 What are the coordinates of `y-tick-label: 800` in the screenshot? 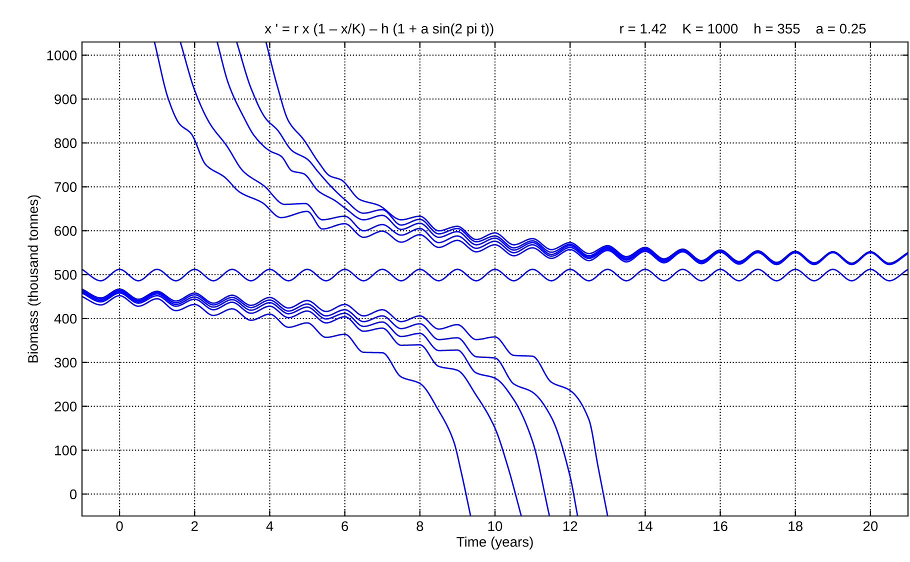 It's located at (65, 143).